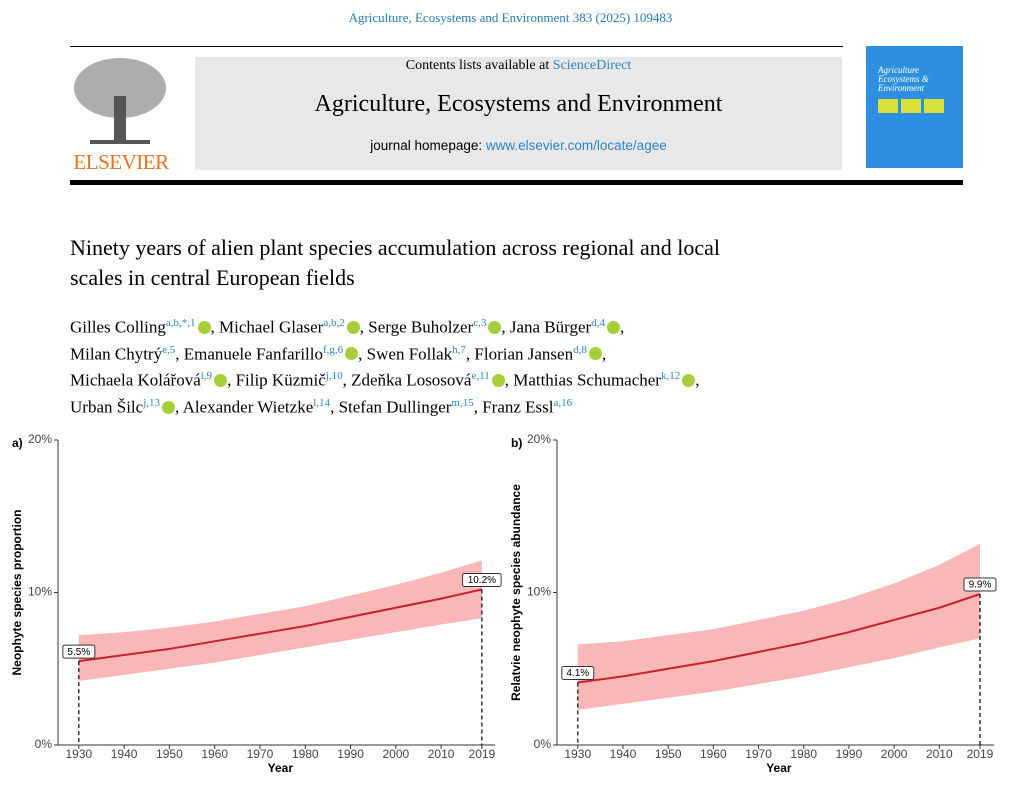 The width and height of the screenshot is (1021, 792). What do you see at coordinates (107, 407) in the screenshot?
I see `author-name: Urban Šilc` at bounding box center [107, 407].